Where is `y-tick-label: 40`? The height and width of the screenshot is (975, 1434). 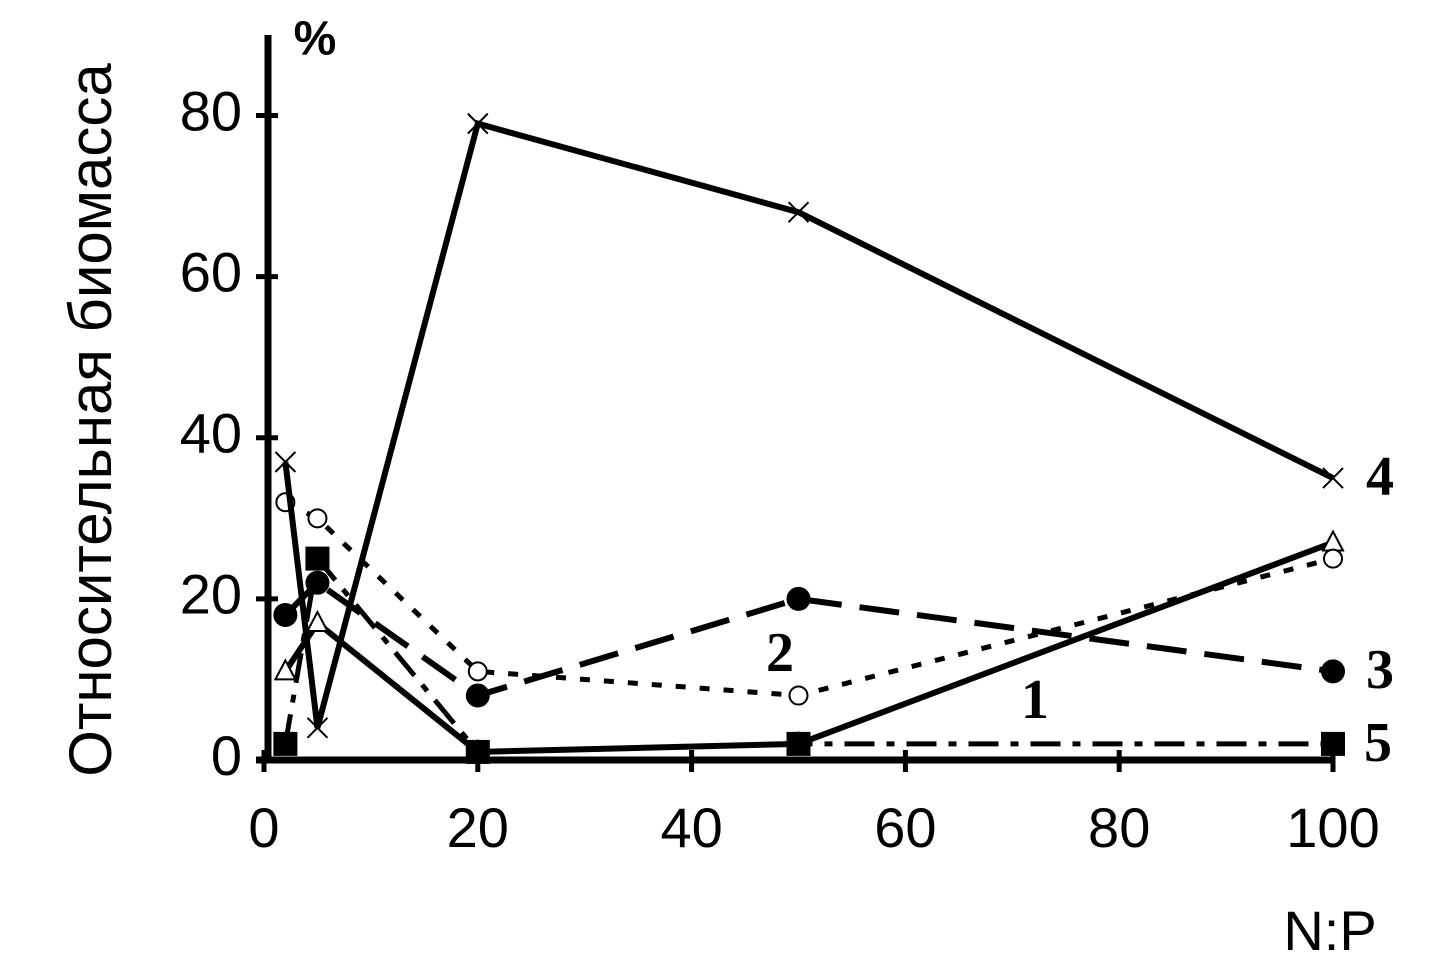
y-tick-label: 40 is located at coordinates (211, 433).